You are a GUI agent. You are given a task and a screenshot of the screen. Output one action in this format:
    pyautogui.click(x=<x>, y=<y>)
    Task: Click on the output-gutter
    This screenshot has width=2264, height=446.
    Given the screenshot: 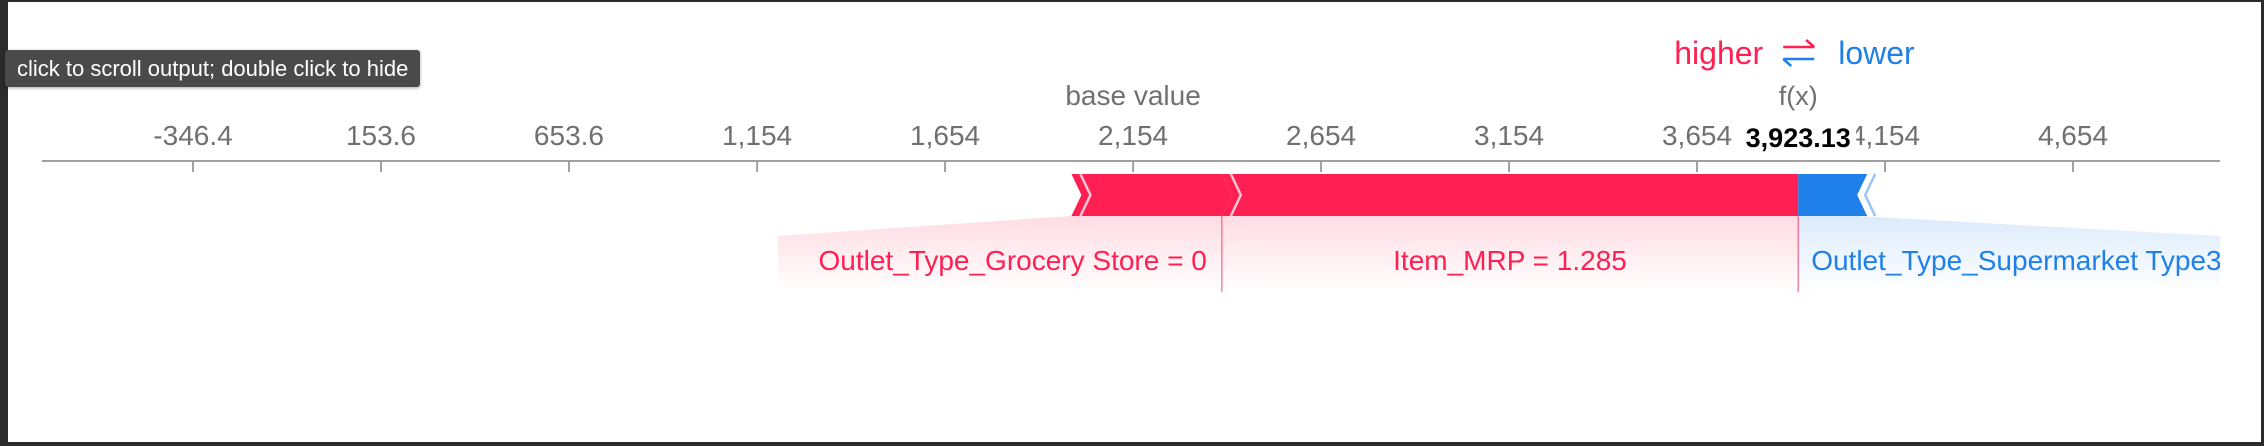 What is the action you would take?
    pyautogui.click(x=4, y=223)
    